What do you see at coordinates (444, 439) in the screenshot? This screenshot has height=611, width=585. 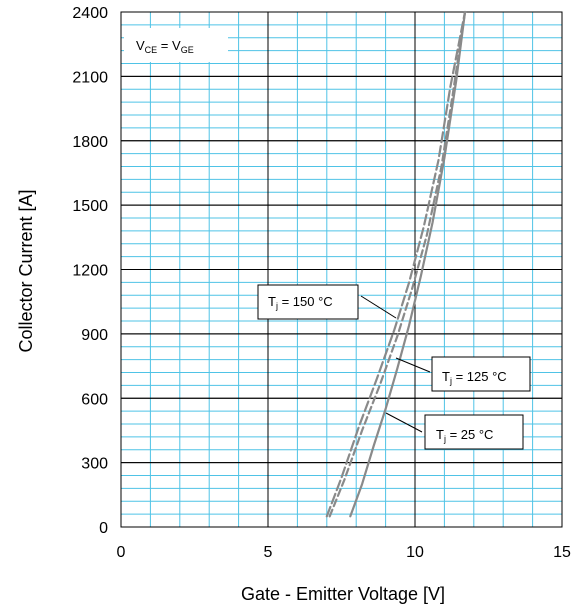 I see `label-25-sub: j` at bounding box center [444, 439].